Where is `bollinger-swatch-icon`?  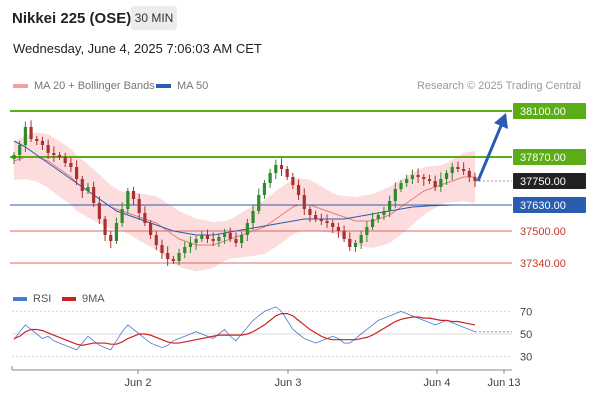 bollinger-swatch-icon is located at coordinates (20, 86).